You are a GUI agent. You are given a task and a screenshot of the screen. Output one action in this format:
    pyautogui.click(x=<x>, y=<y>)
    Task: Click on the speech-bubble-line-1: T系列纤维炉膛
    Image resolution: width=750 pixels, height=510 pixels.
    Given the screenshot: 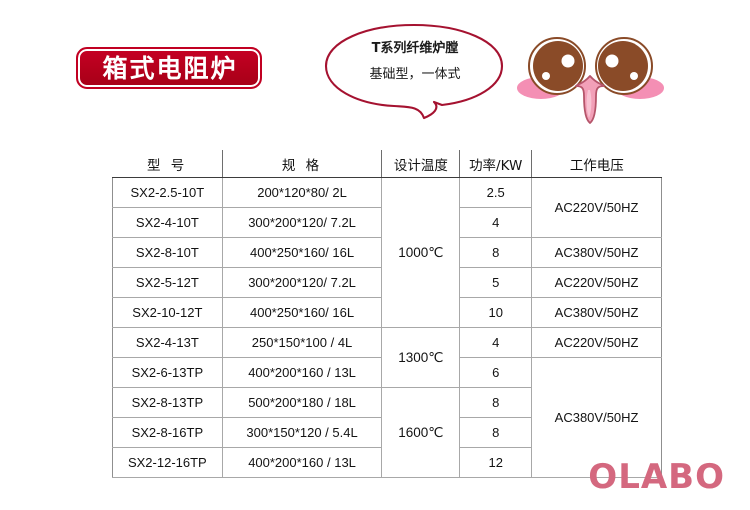 What is the action you would take?
    pyautogui.click(x=415, y=48)
    